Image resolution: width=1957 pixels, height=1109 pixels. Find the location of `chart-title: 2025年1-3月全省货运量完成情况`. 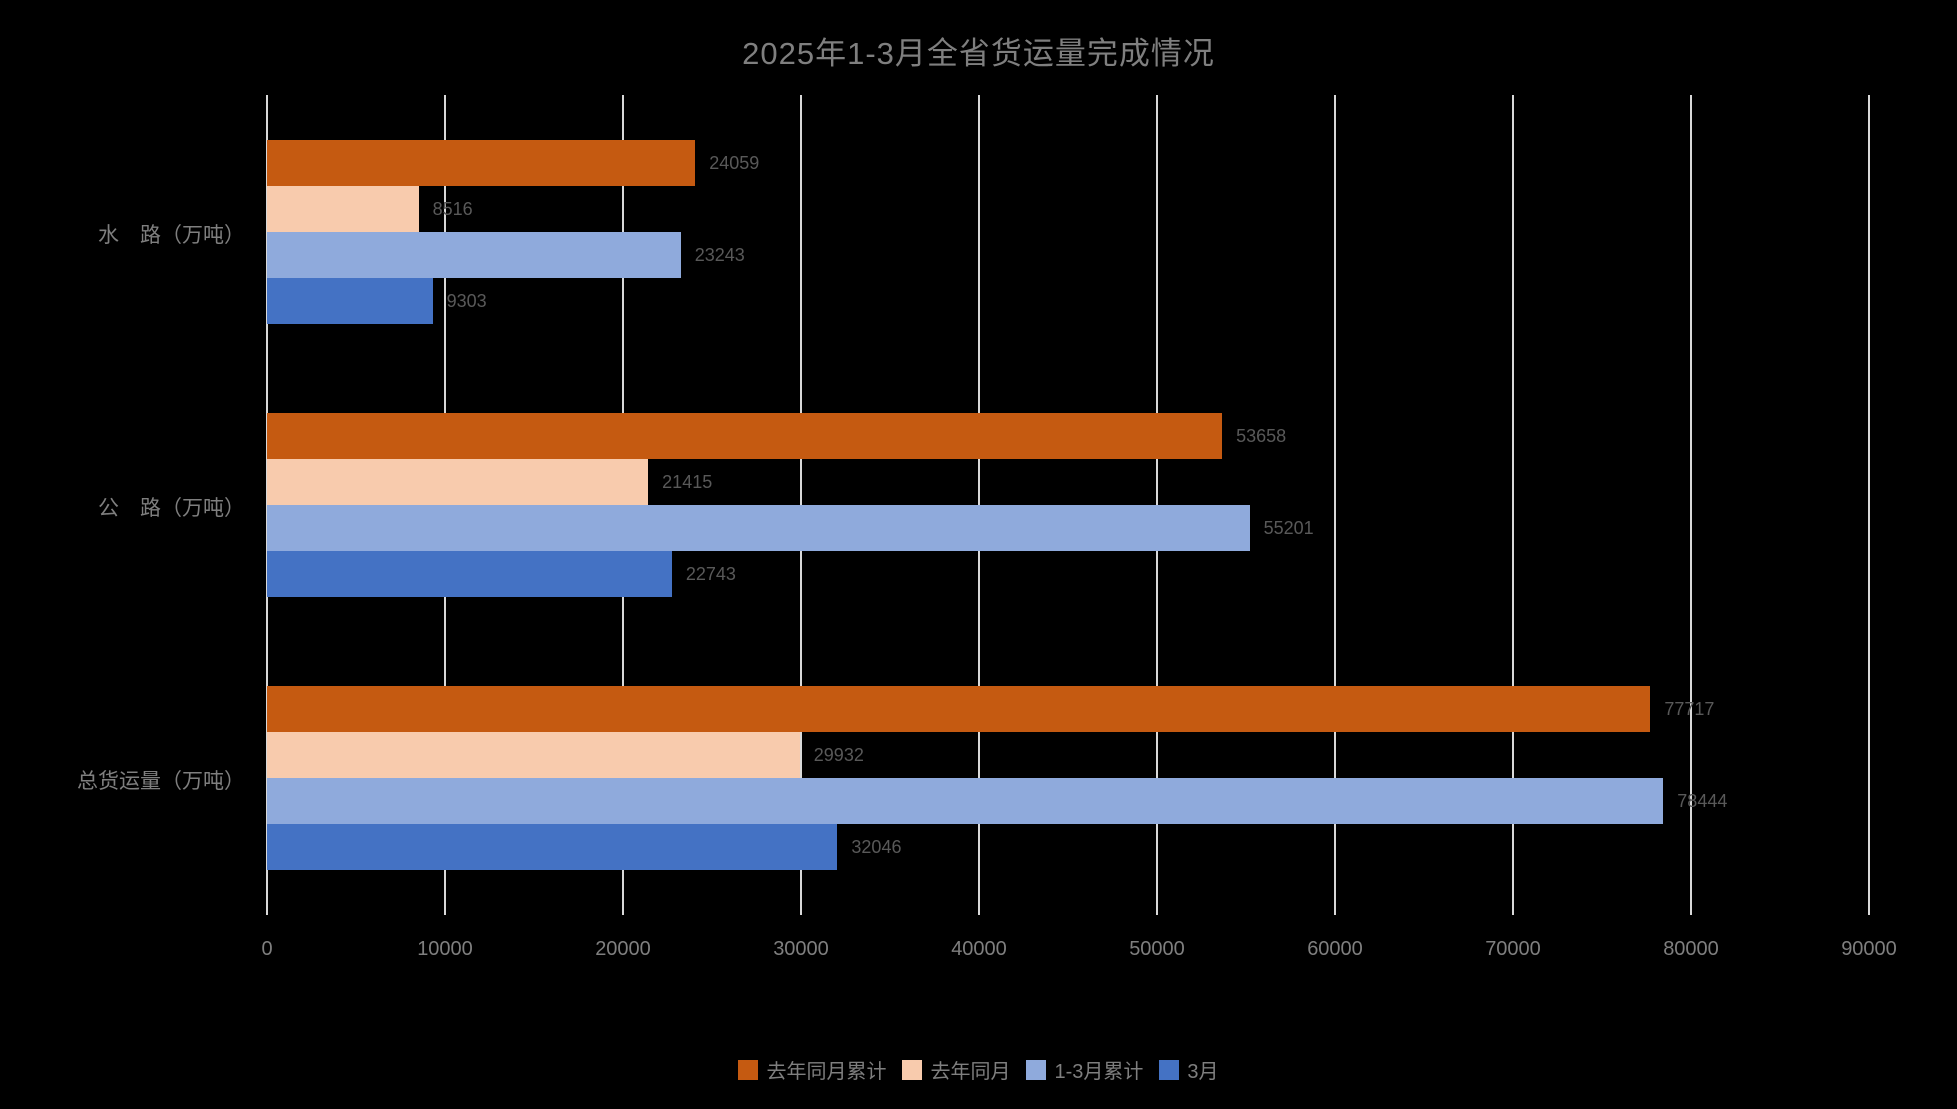

chart-title: 2025年1-3月全省货运量完成情况 is located at coordinates (978, 53).